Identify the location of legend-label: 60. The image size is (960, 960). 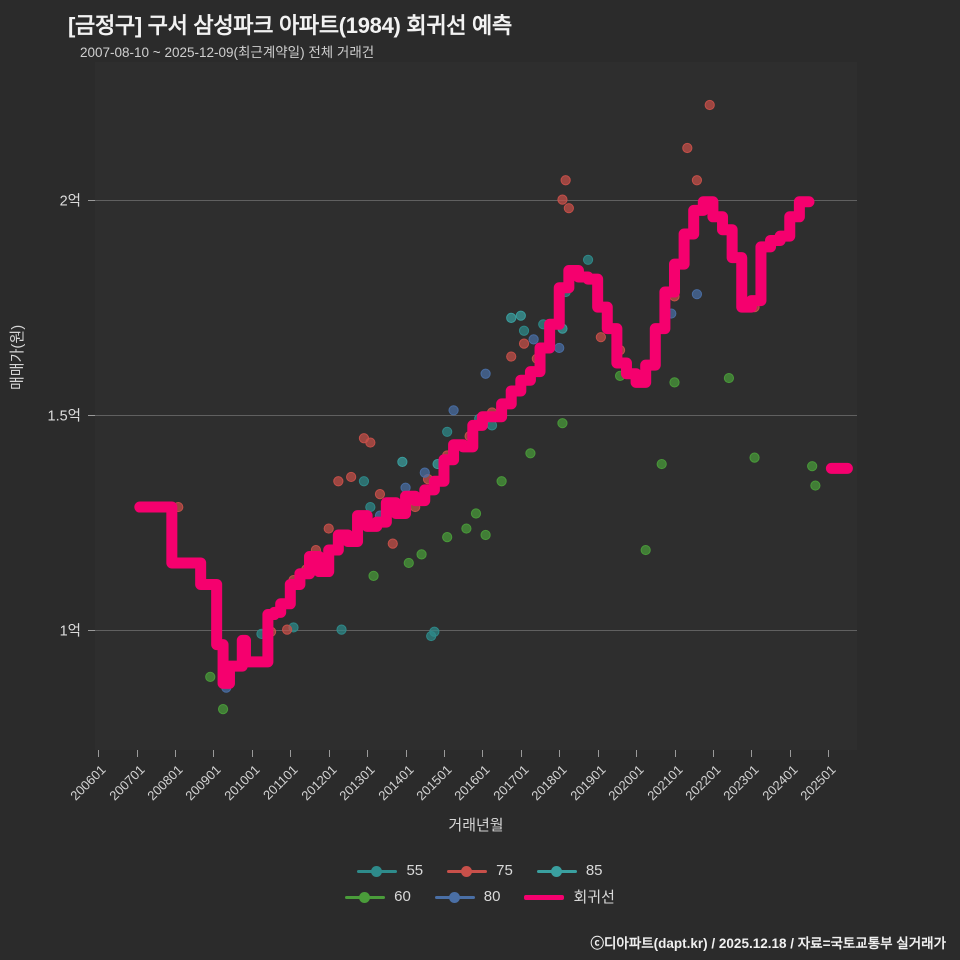
(402, 896).